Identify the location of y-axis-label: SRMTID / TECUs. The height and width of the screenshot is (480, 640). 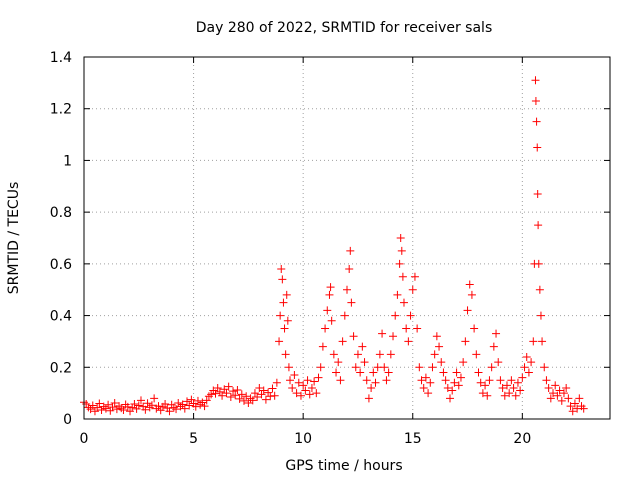
(14, 238).